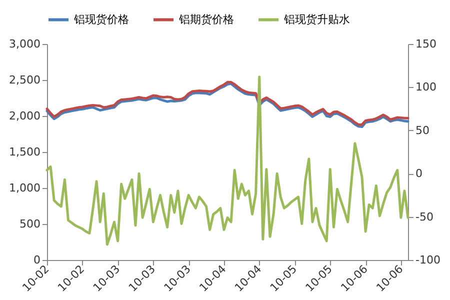  I want to click on legend-label: 铝现货价格, so click(101, 19).